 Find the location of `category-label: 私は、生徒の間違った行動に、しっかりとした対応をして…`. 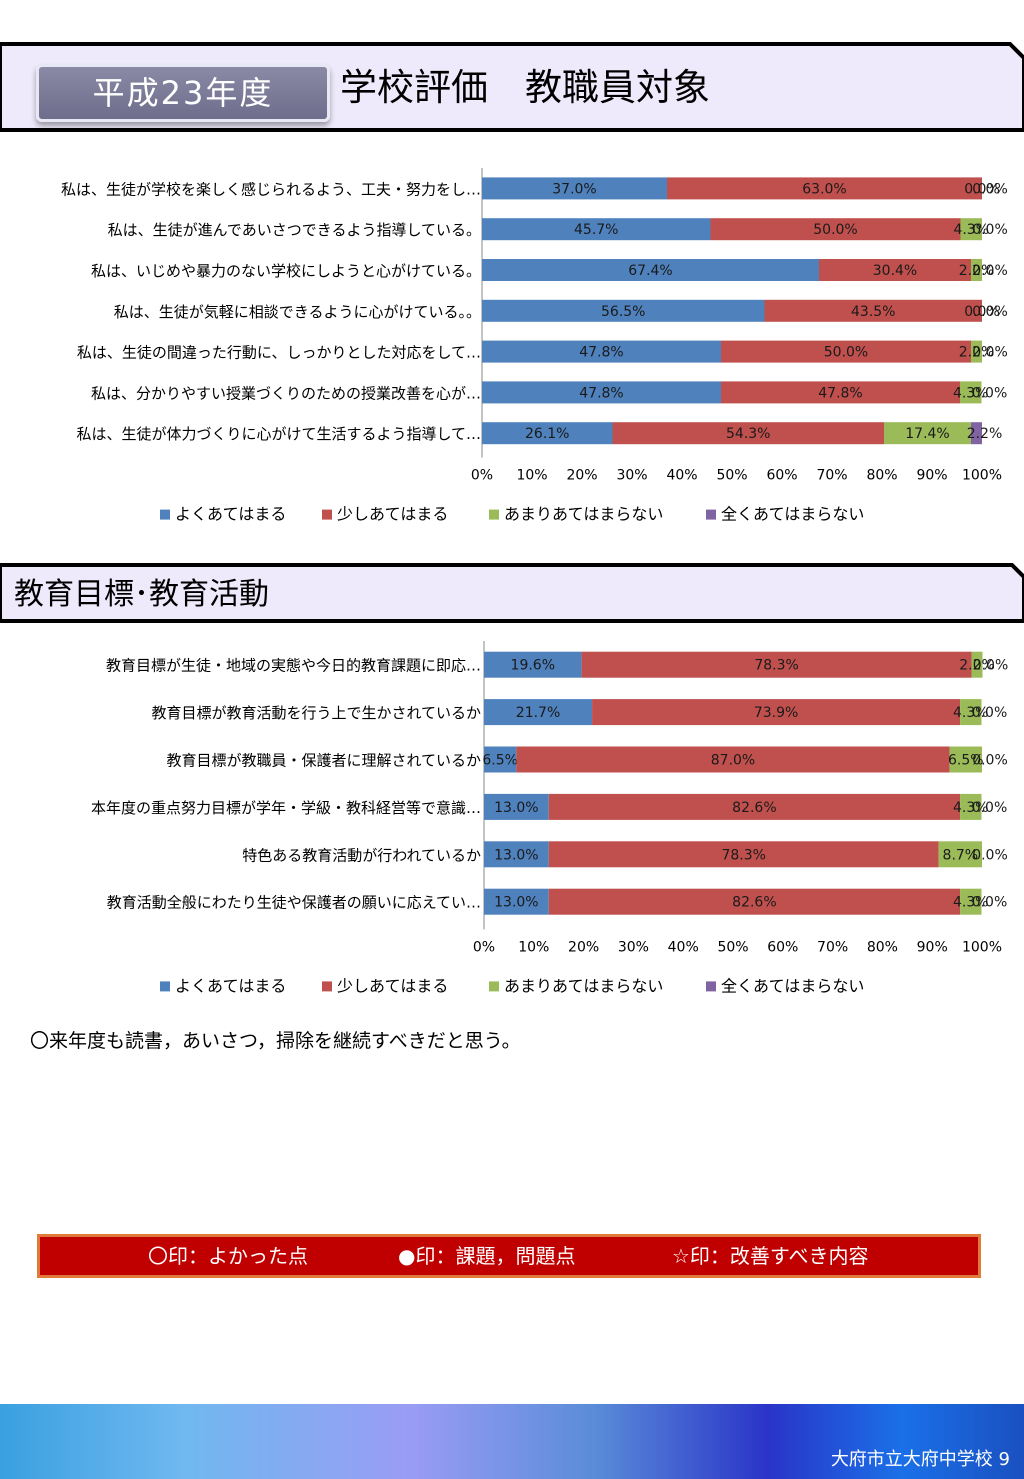

category-label: 私は、生徒の間違った行動に、しっかりとした対応をして… is located at coordinates (279, 353).